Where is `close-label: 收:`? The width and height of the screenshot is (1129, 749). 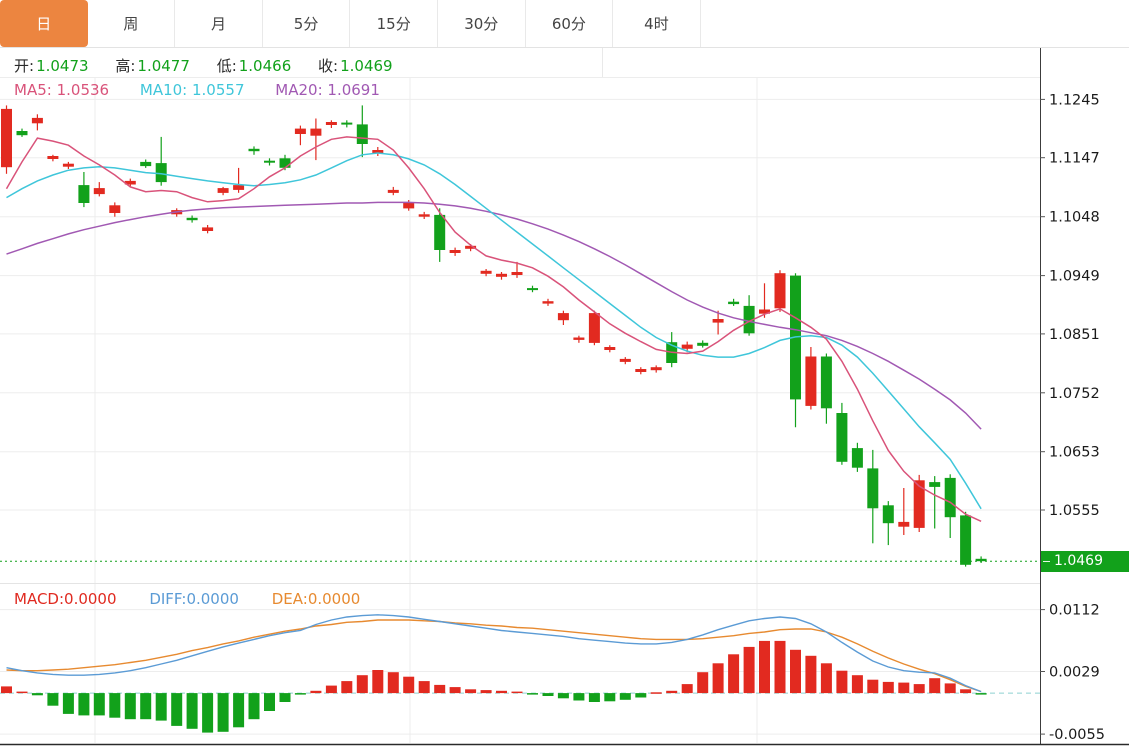 close-label: 收: is located at coordinates (328, 66).